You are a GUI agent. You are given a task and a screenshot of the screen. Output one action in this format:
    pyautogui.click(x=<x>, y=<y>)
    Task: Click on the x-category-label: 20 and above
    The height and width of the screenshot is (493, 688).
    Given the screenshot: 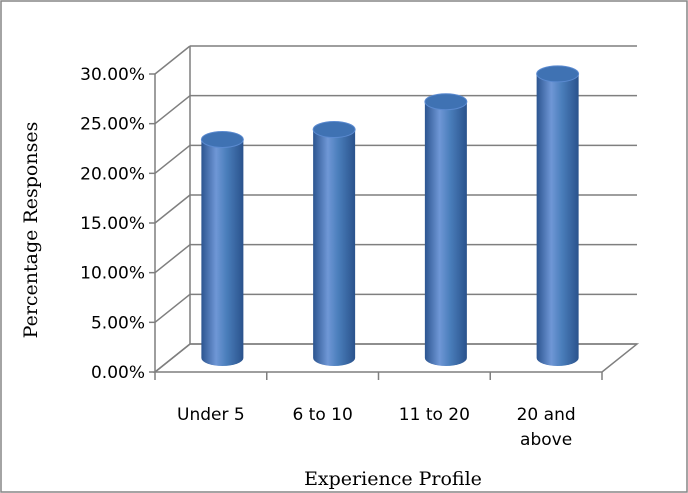 What is the action you would take?
    pyautogui.click(x=546, y=427)
    